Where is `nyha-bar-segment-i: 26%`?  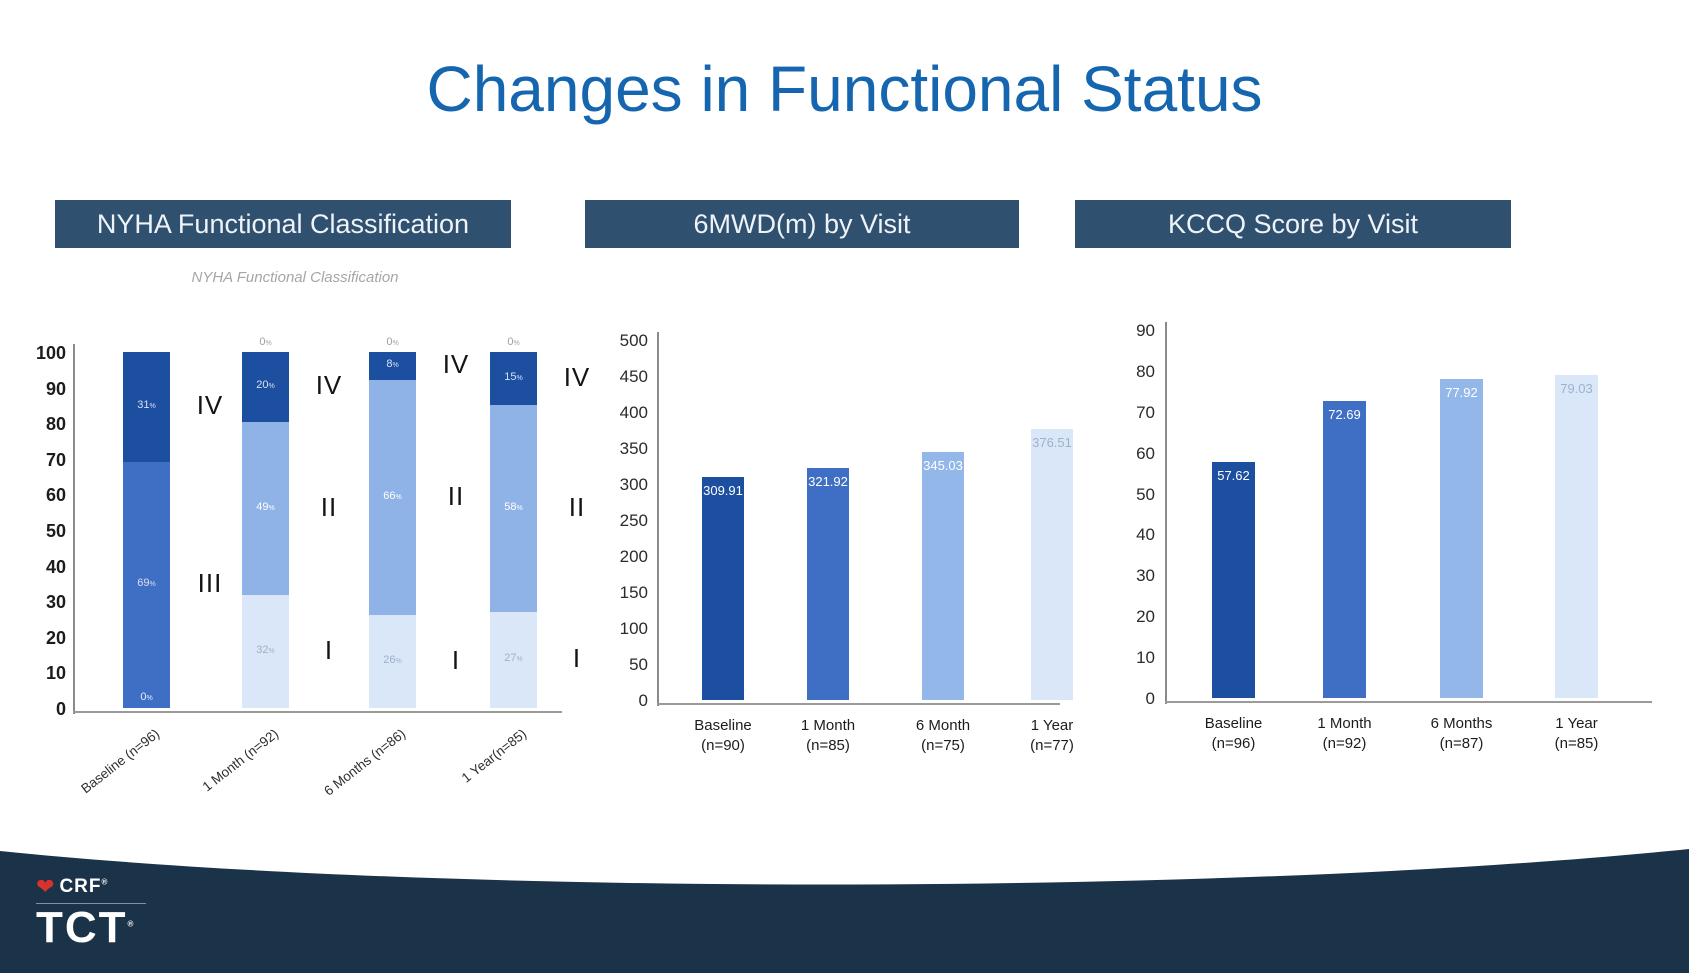
nyha-bar-segment-i: 26% is located at coordinates (392, 661).